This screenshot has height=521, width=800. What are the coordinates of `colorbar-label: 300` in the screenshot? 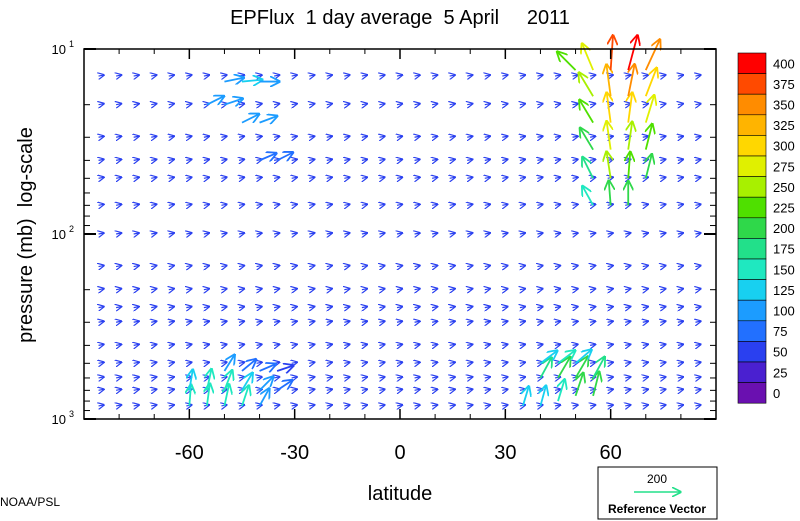 It's located at (784, 146).